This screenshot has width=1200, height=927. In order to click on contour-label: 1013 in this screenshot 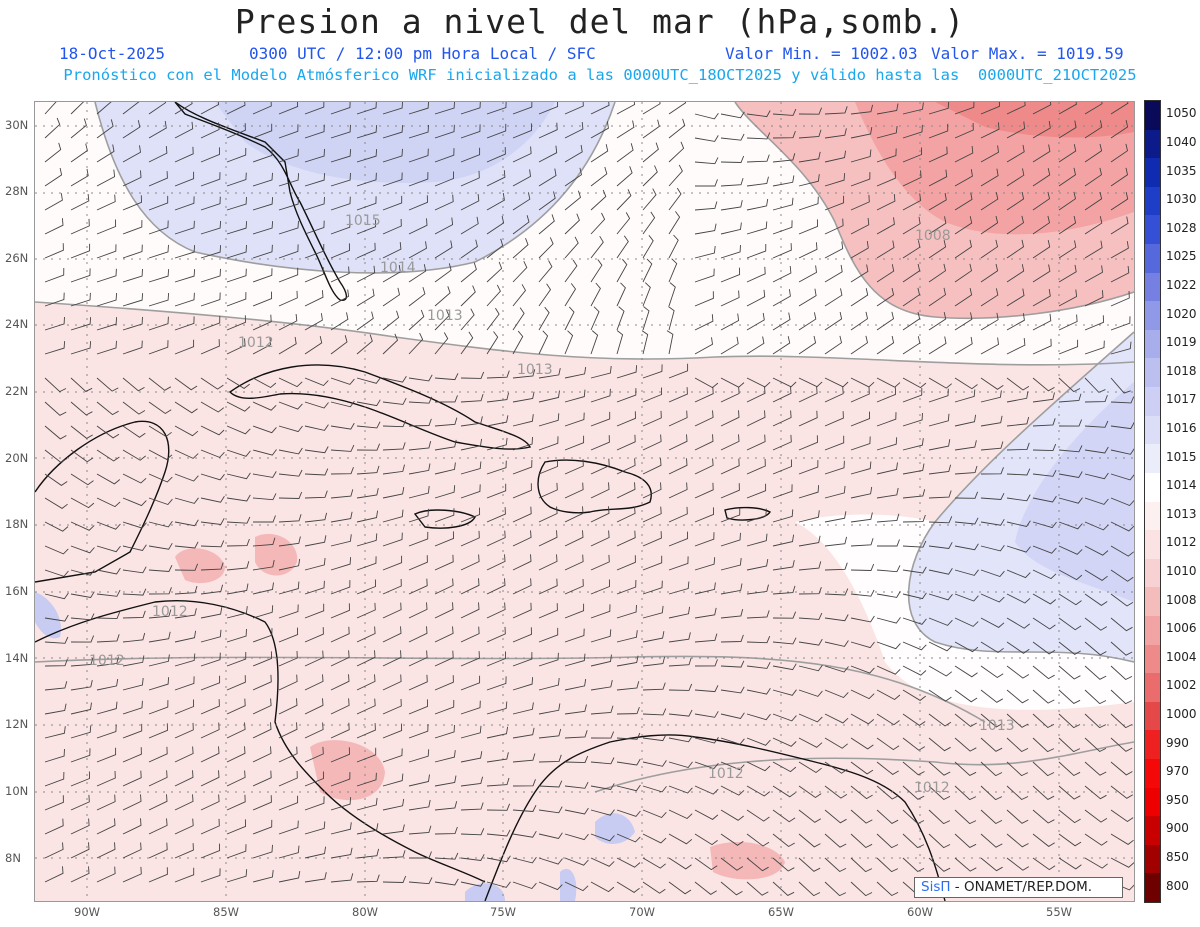, I will do `click(445, 316)`.